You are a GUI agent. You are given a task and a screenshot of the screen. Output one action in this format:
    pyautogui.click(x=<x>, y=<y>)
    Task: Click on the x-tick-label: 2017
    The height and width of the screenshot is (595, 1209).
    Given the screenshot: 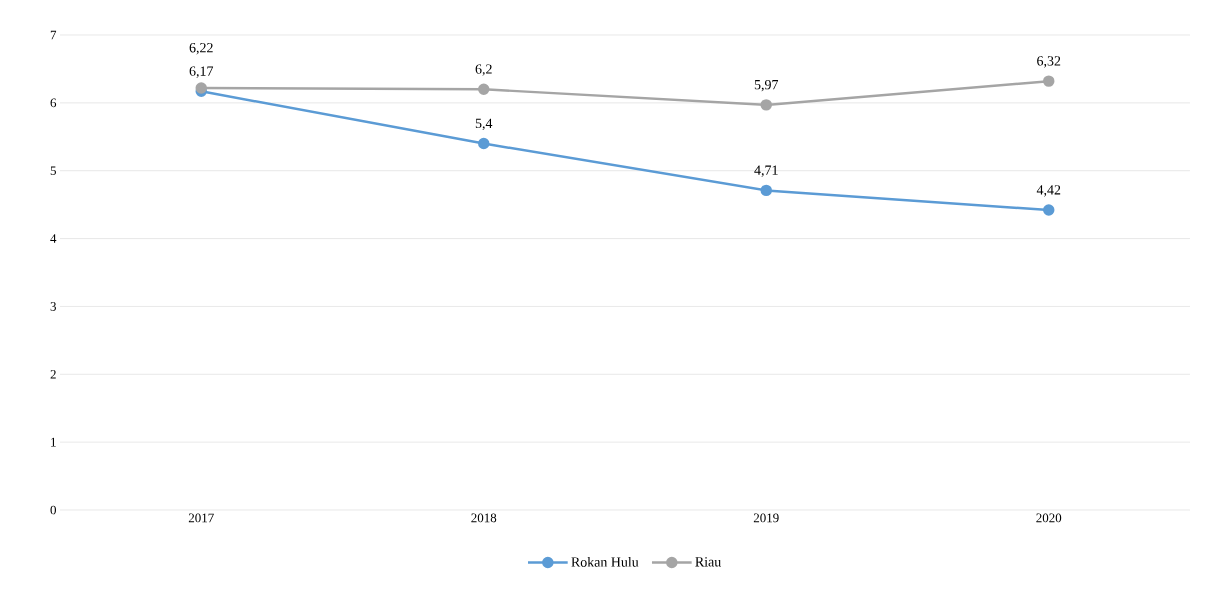 What is the action you would take?
    pyautogui.click(x=201, y=518)
    